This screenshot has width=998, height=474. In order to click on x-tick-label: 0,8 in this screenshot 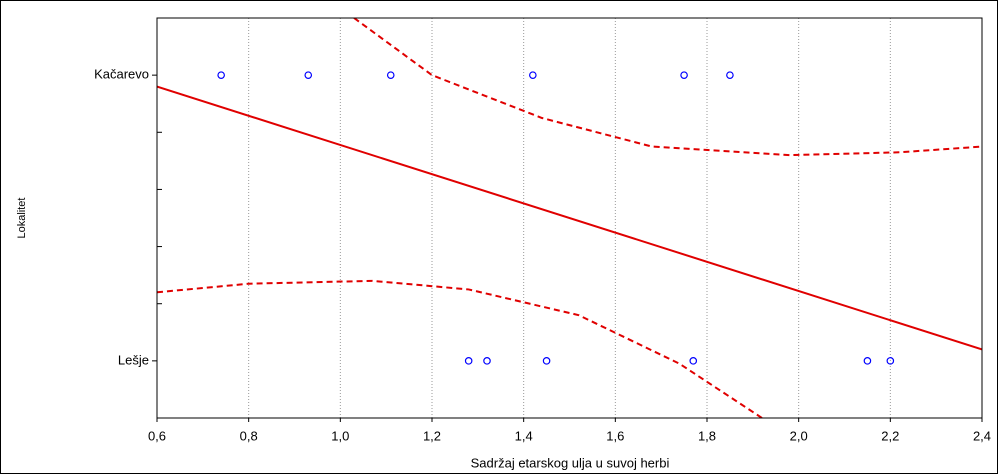, I will do `click(249, 435)`.